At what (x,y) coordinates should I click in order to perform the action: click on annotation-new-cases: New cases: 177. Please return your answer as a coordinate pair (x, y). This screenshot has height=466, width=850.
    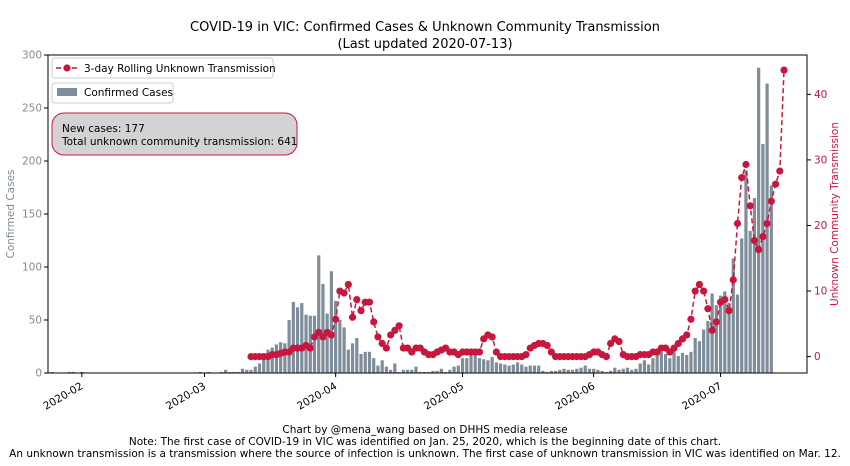
    Looking at the image, I should click on (103, 129).